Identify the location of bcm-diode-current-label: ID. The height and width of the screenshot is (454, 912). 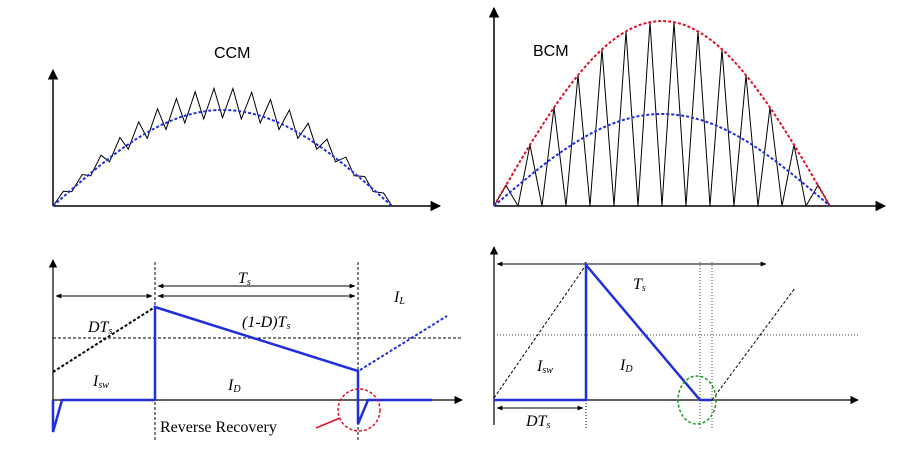
(626, 366).